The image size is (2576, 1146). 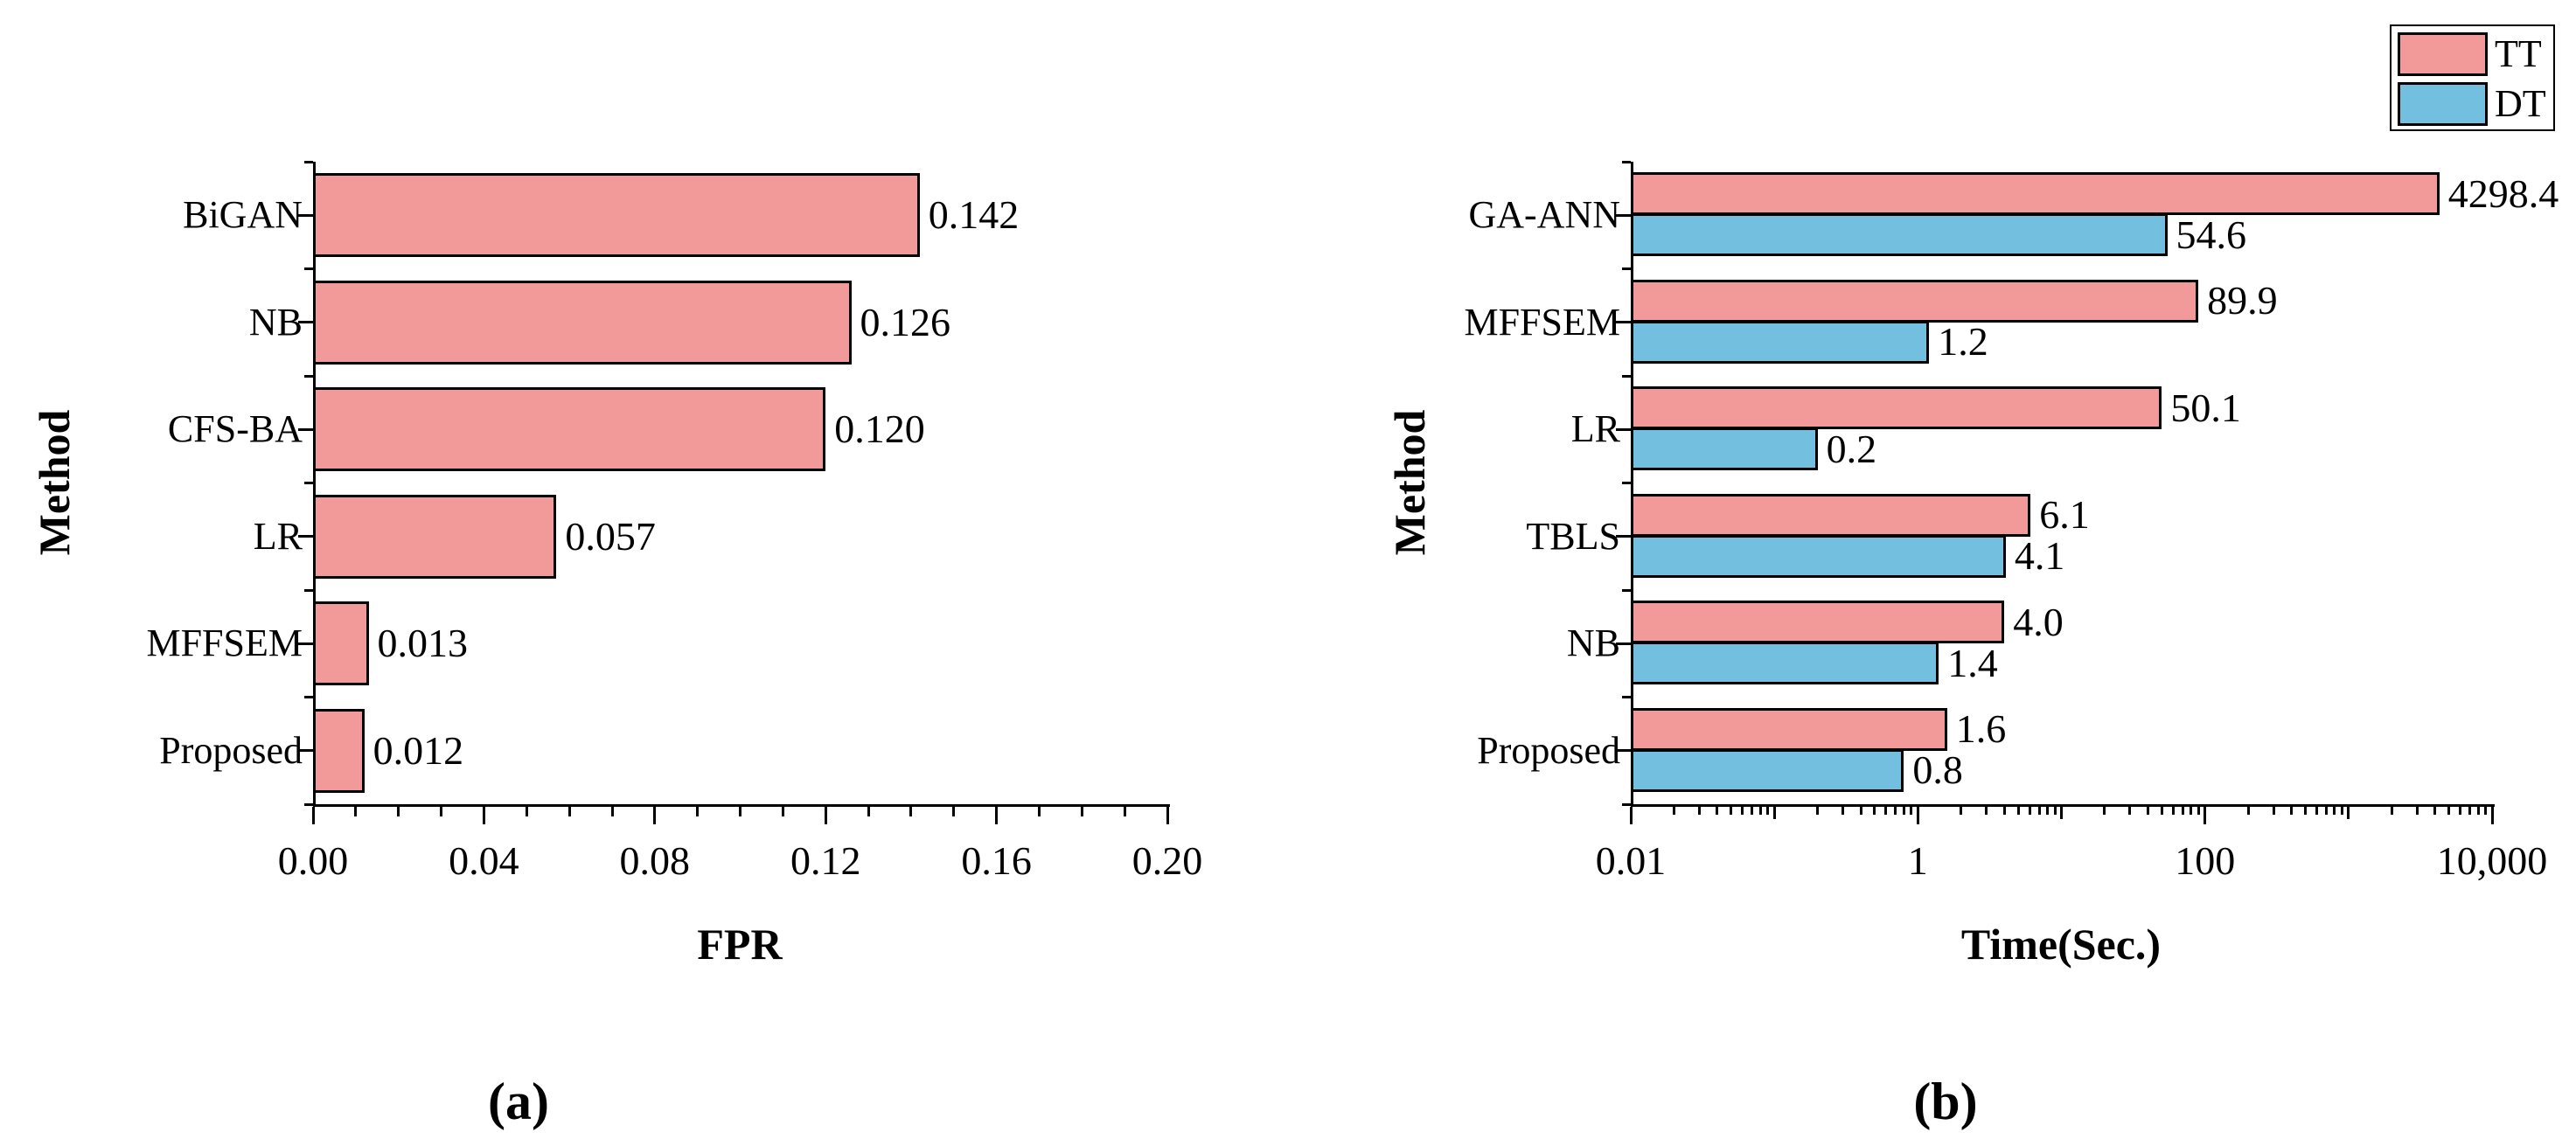 I want to click on legend-swatch-tt, so click(x=2443, y=54).